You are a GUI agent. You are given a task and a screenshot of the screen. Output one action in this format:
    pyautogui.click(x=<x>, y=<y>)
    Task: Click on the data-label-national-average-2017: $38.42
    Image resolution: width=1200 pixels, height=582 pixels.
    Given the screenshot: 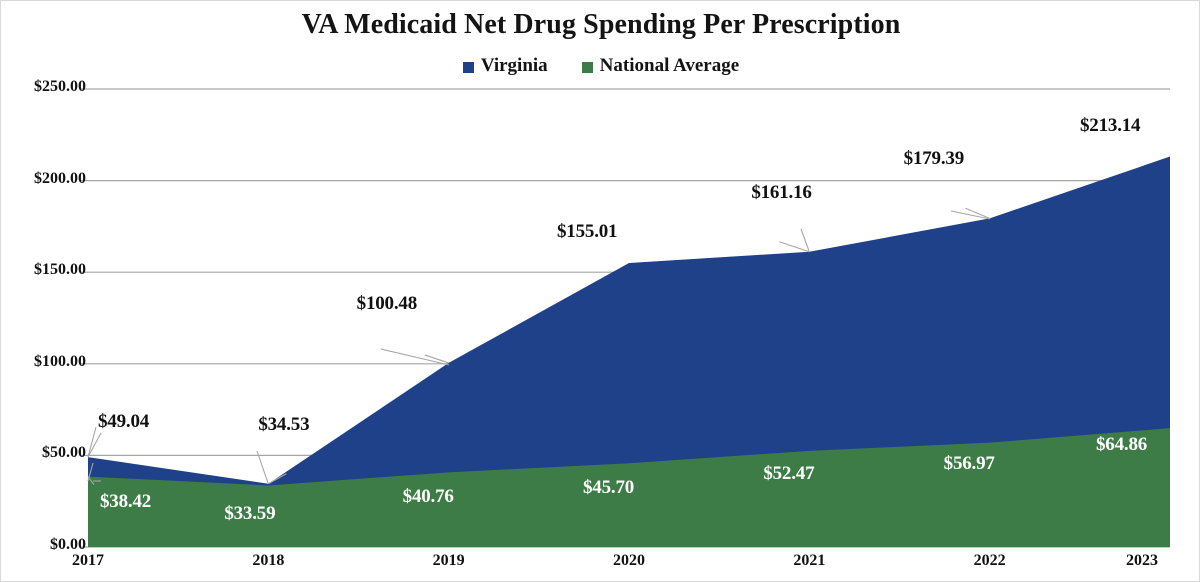 What is the action you would take?
    pyautogui.click(x=126, y=501)
    